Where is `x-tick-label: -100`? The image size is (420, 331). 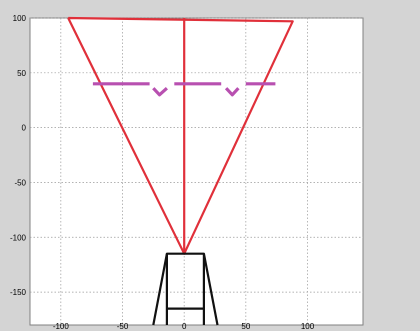 x-tick-label: -100 is located at coordinates (61, 326).